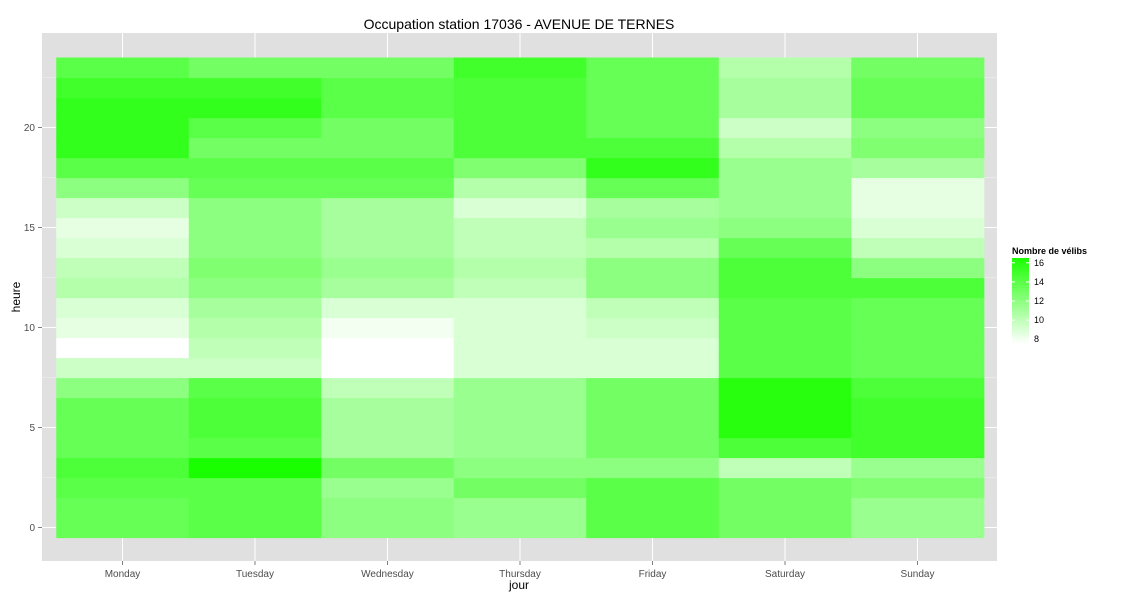  I want to click on legend-tick-label: 10, so click(1039, 320).